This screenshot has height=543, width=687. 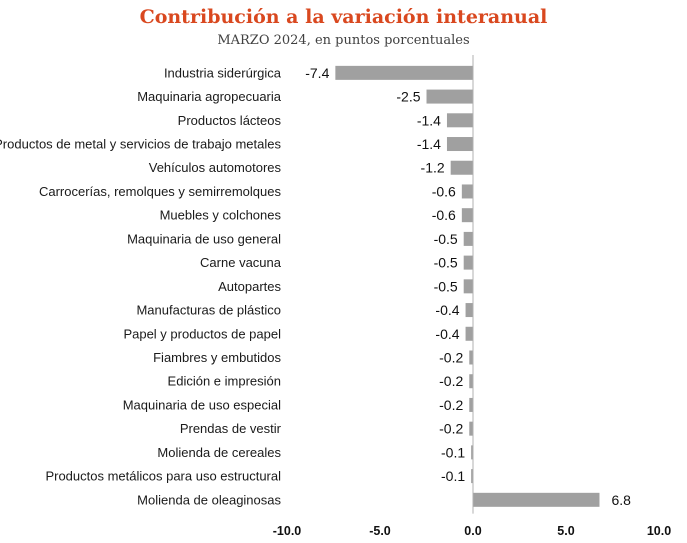 I want to click on x-tick-label: 0.0, so click(x=472, y=531).